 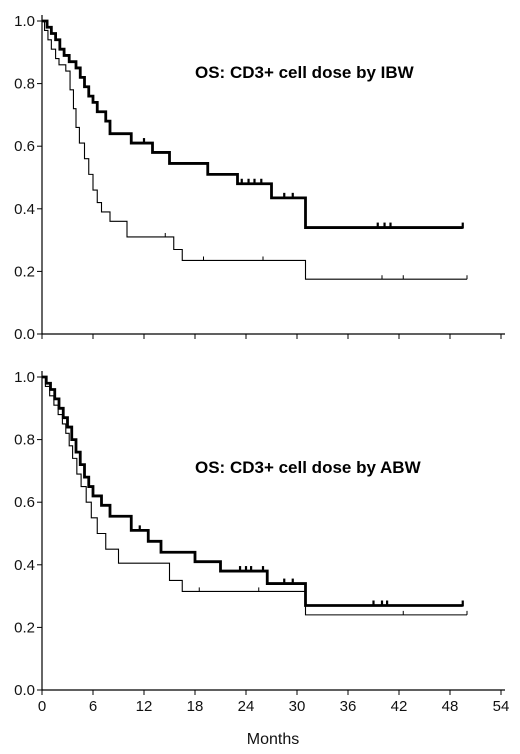 I want to click on x-tick-label: 54, so click(x=501, y=706).